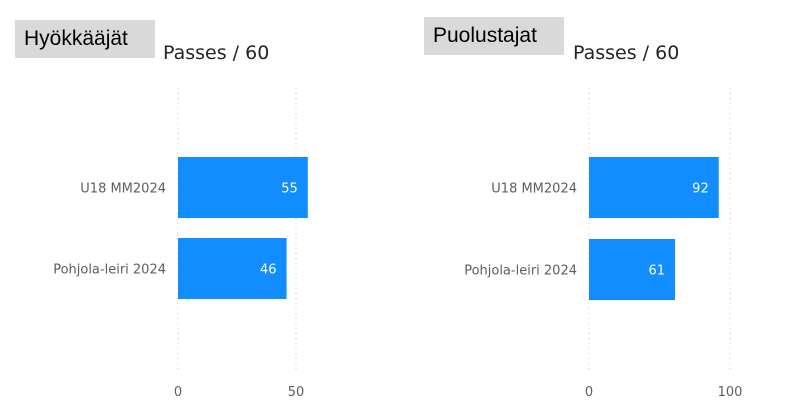  Describe the element at coordinates (656, 271) in the screenshot. I see `data-label: 61` at that location.